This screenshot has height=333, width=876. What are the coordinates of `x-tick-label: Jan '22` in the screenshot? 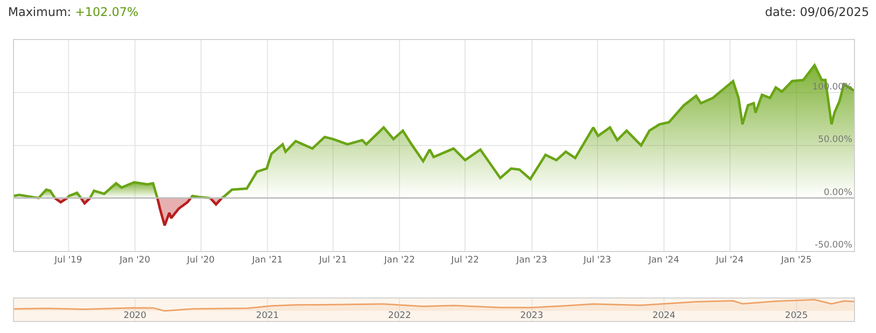 It's located at (399, 261).